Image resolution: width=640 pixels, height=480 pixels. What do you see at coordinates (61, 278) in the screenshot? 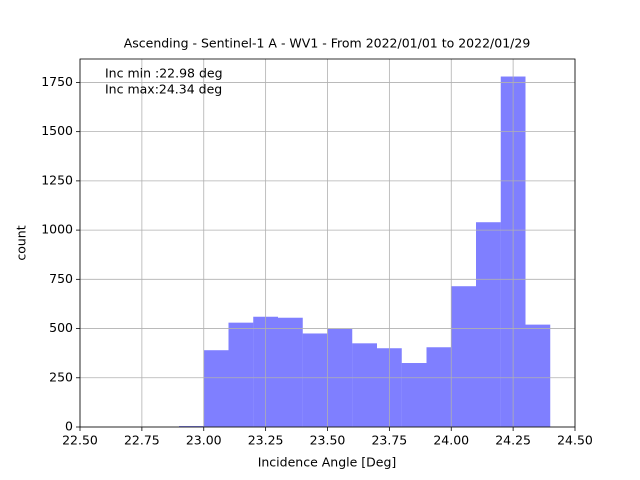
I see `y-tick-label: 750` at bounding box center [61, 278].